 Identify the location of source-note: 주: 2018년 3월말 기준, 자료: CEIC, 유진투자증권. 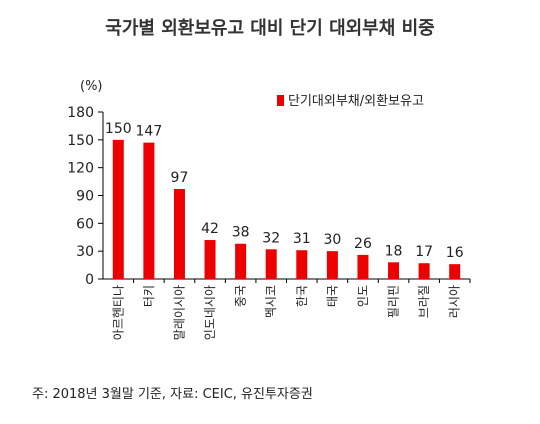
(172, 394).